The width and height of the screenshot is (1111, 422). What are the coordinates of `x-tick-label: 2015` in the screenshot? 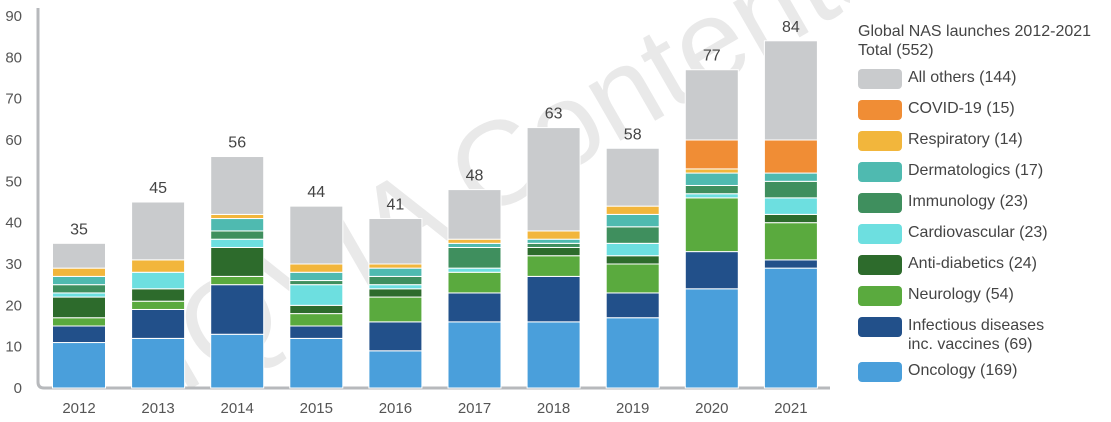 It's located at (316, 408).